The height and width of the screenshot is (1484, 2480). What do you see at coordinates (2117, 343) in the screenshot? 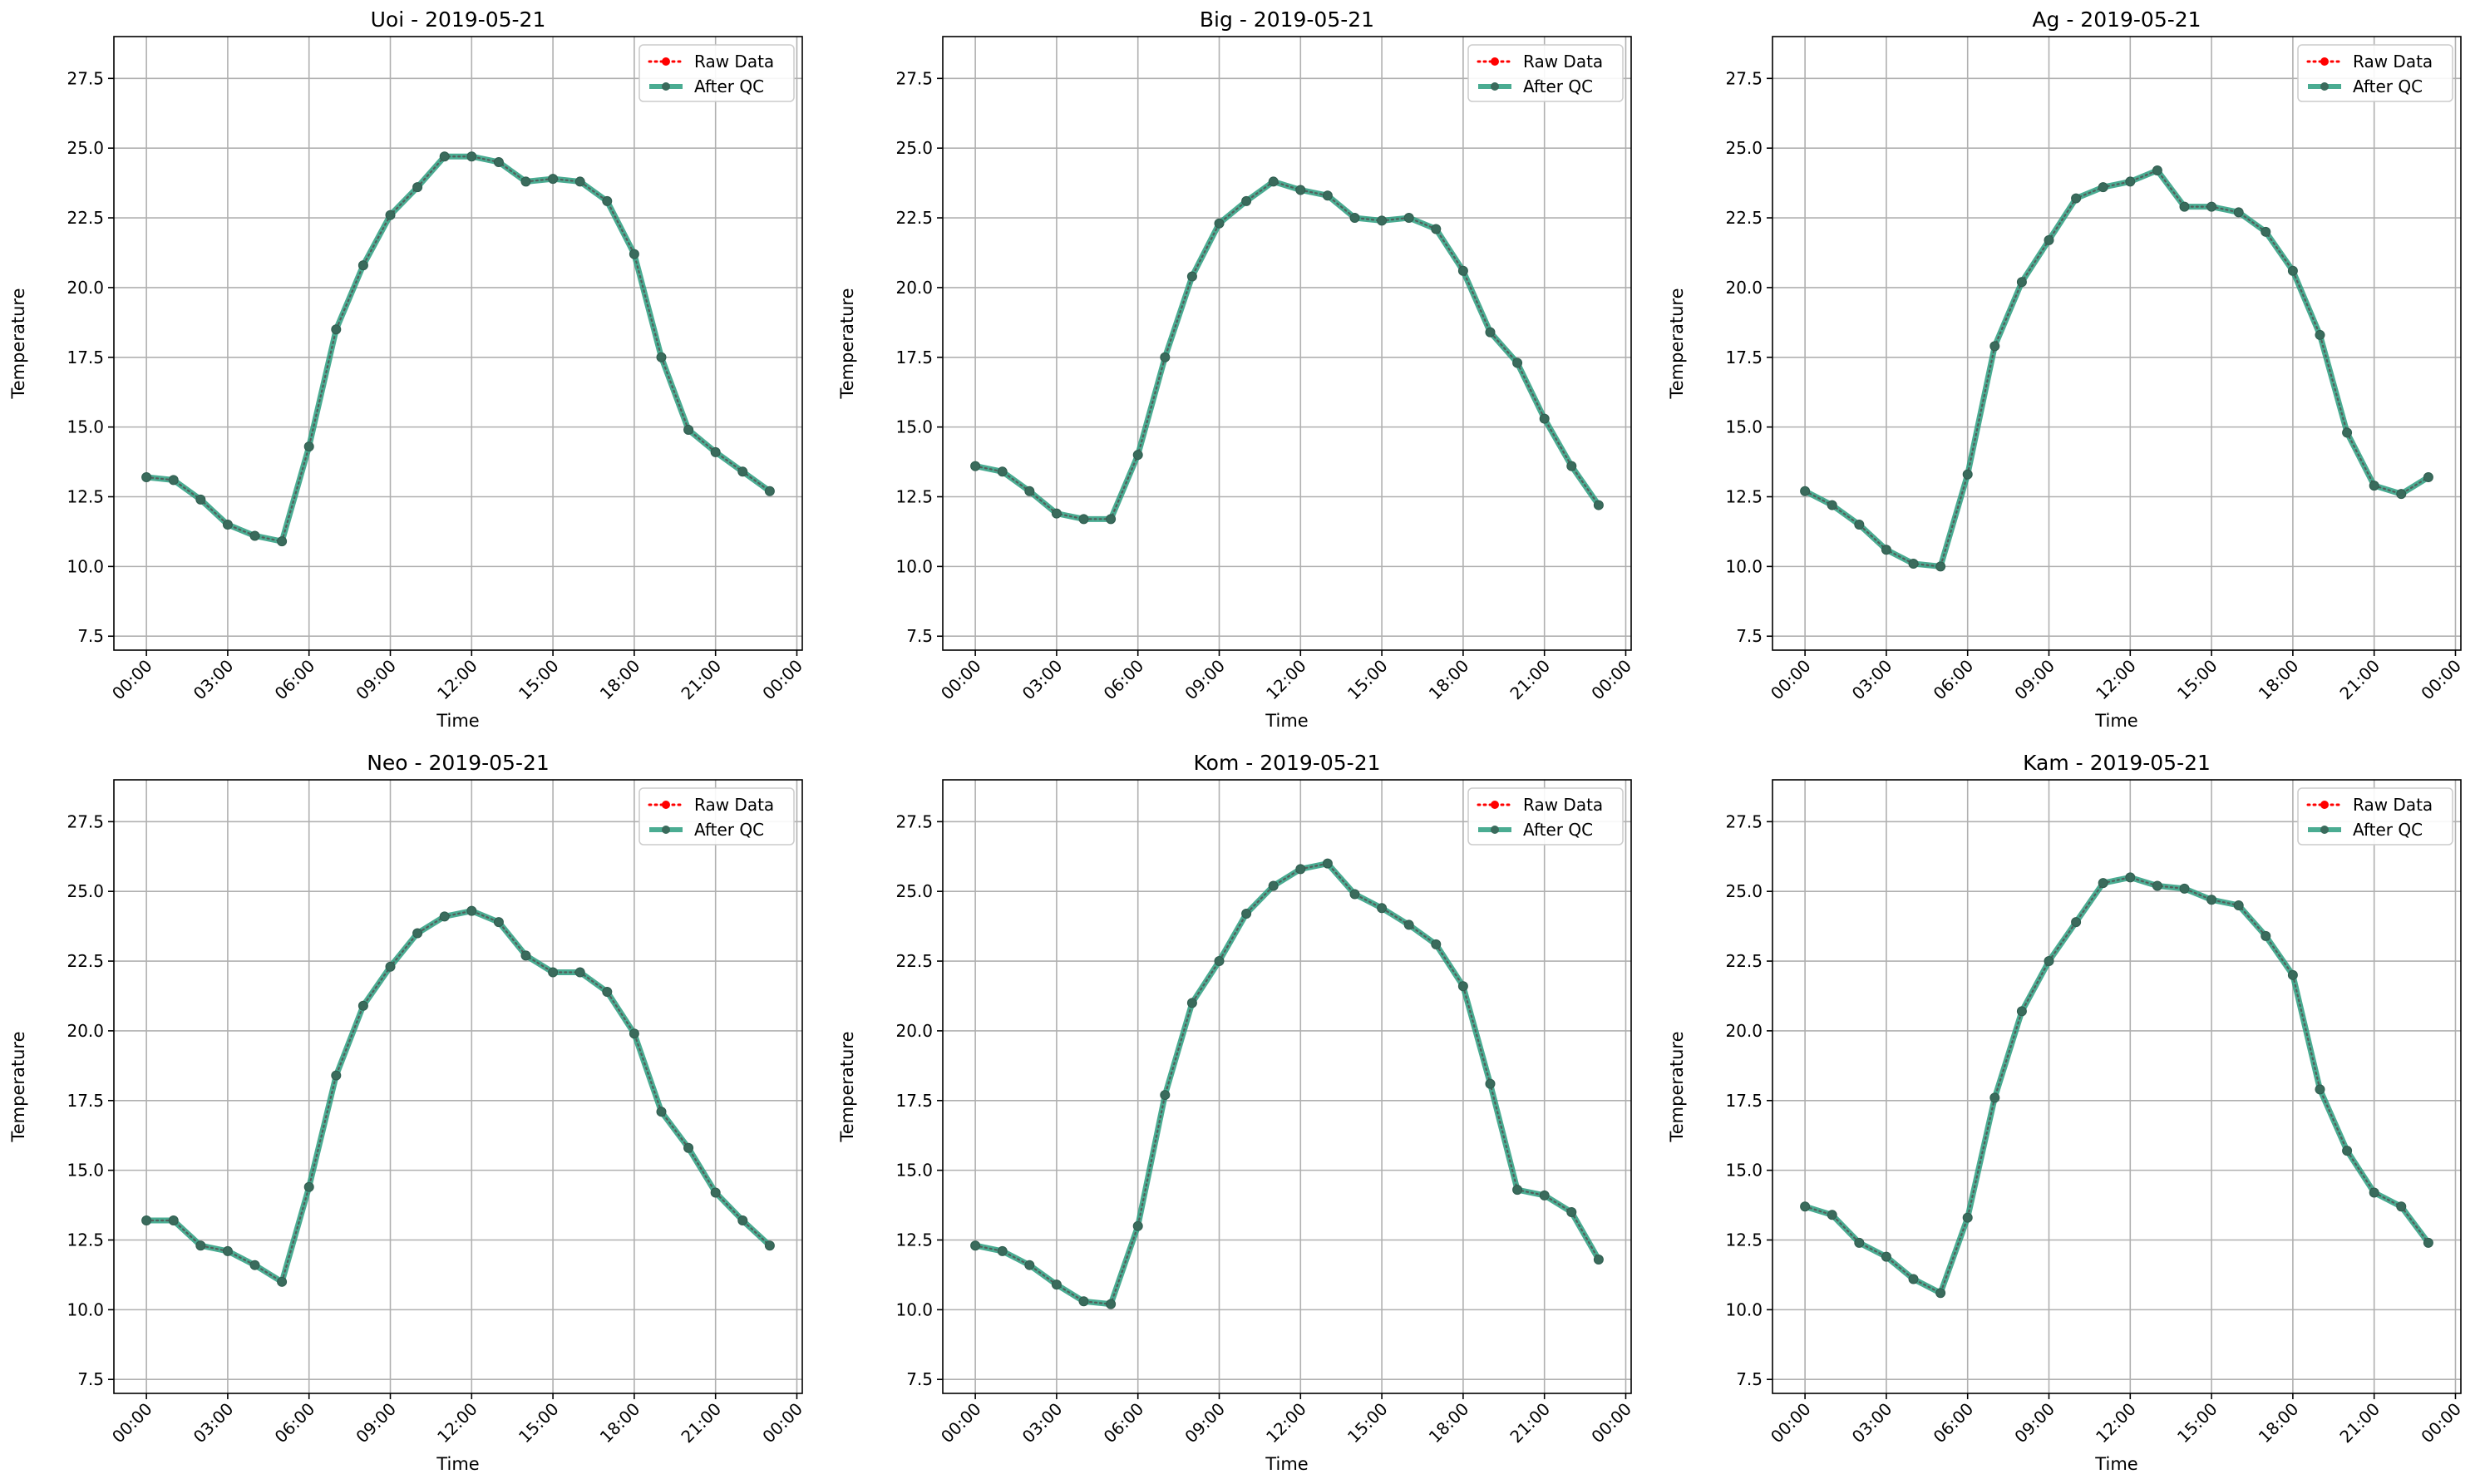
I see `plot-area` at bounding box center [2117, 343].